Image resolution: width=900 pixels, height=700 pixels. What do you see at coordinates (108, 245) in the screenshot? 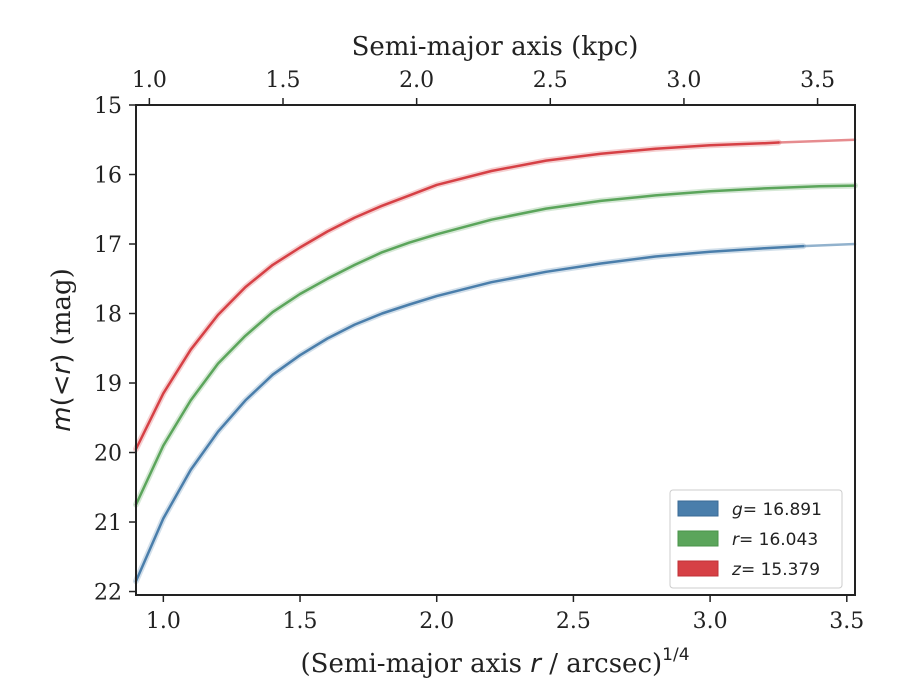
I see `y-tick-label-17: 17` at bounding box center [108, 245].